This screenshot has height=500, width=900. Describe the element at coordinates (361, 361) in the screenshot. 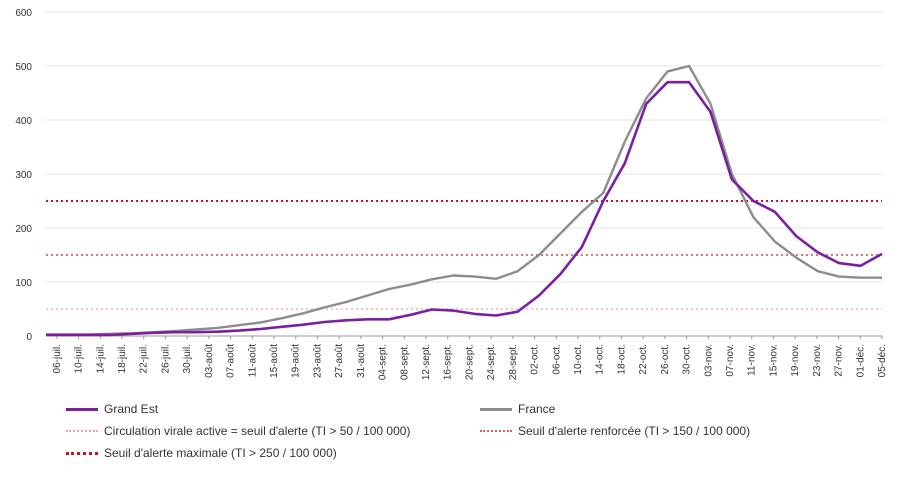

I see `x-tick-label: 31-août` at that location.